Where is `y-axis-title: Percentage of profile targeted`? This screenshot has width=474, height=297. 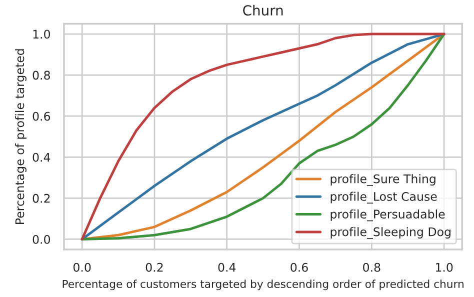 y-axis-title: Percentage of profile targeted is located at coordinates (20, 136).